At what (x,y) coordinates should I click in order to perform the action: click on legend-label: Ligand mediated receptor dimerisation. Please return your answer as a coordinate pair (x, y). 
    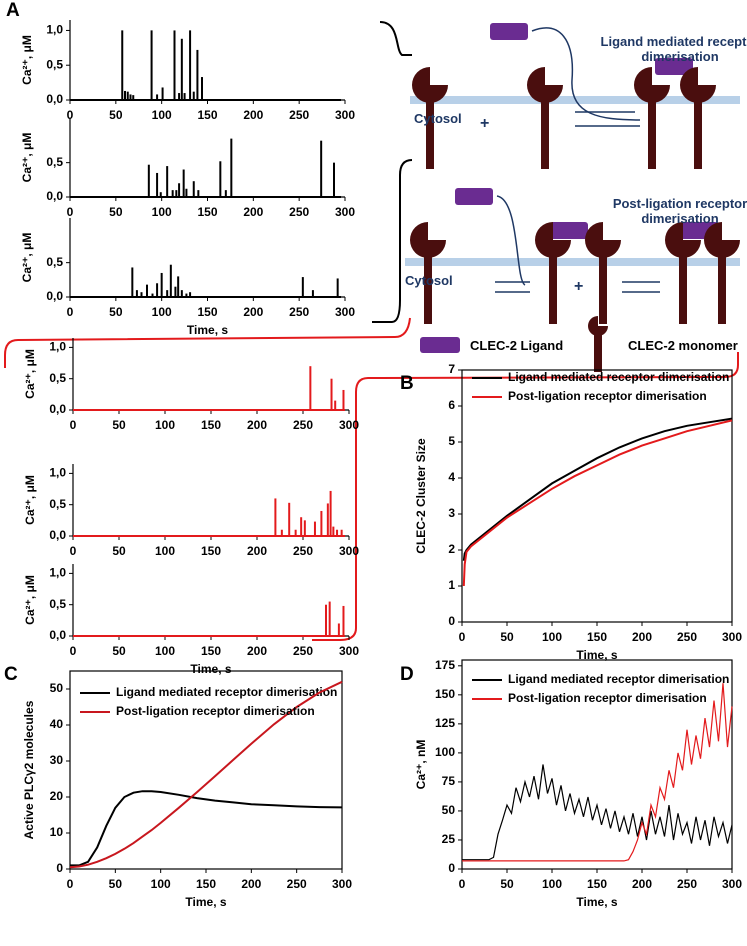
    Looking at the image, I should click on (618, 377).